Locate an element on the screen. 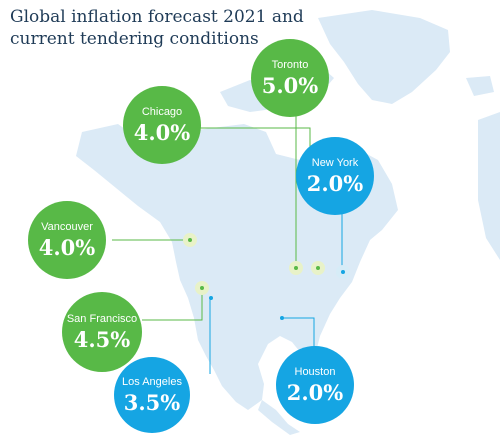 This screenshot has height=435, width=500. toronto-value: 5.0% is located at coordinates (290, 85).